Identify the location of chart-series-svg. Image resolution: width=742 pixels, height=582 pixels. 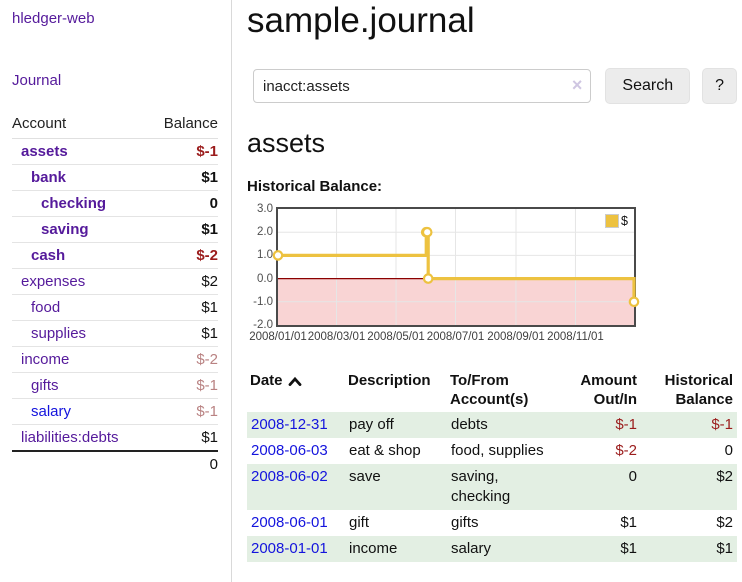
(456, 267).